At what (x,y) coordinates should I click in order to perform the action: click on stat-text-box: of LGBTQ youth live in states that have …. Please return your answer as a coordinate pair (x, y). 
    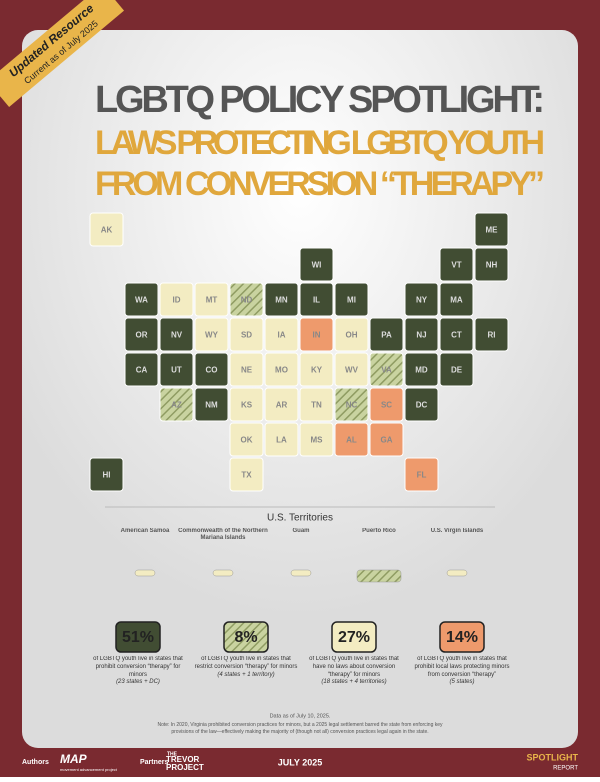
    Looking at the image, I should click on (354, 671).